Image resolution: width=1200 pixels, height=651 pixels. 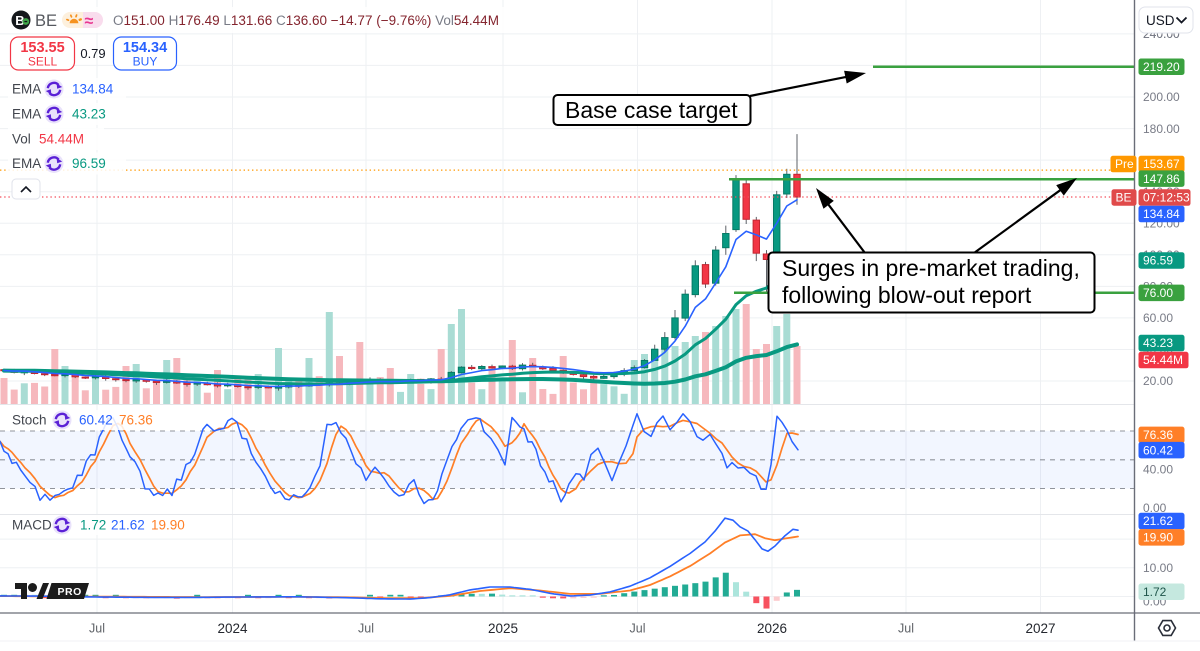 What do you see at coordinates (32, 525) in the screenshot?
I see `svg-text: MACD` at bounding box center [32, 525].